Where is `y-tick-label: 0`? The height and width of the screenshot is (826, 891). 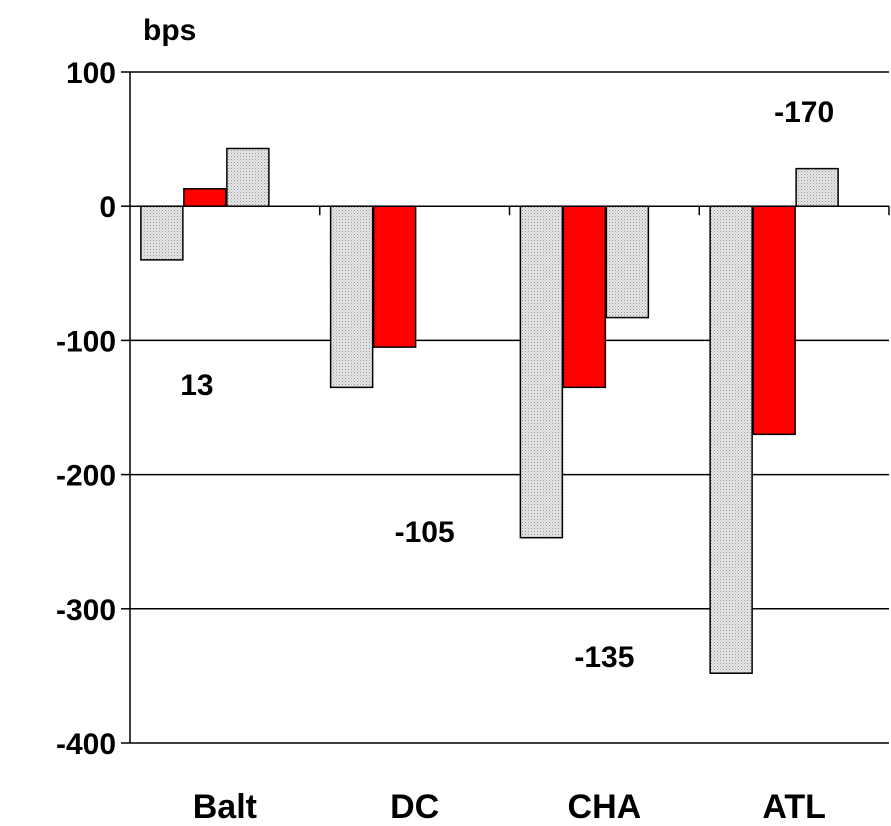
y-tick-label: 0 is located at coordinates (107, 207).